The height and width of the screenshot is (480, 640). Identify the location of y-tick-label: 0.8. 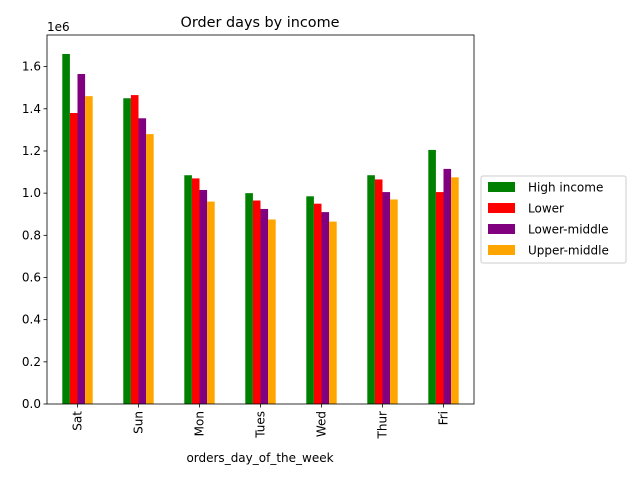
(31, 235).